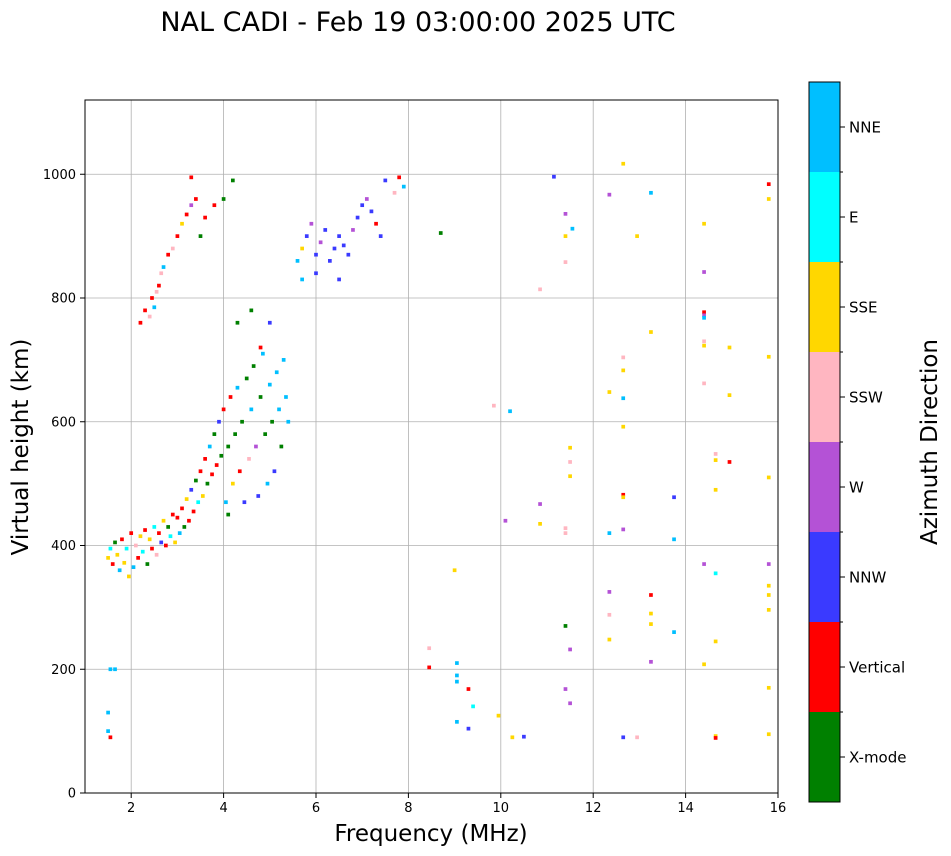 The width and height of the screenshot is (951, 856). What do you see at coordinates (21, 447) in the screenshot?
I see `y-axis-label: Virtual height (km)` at bounding box center [21, 447].